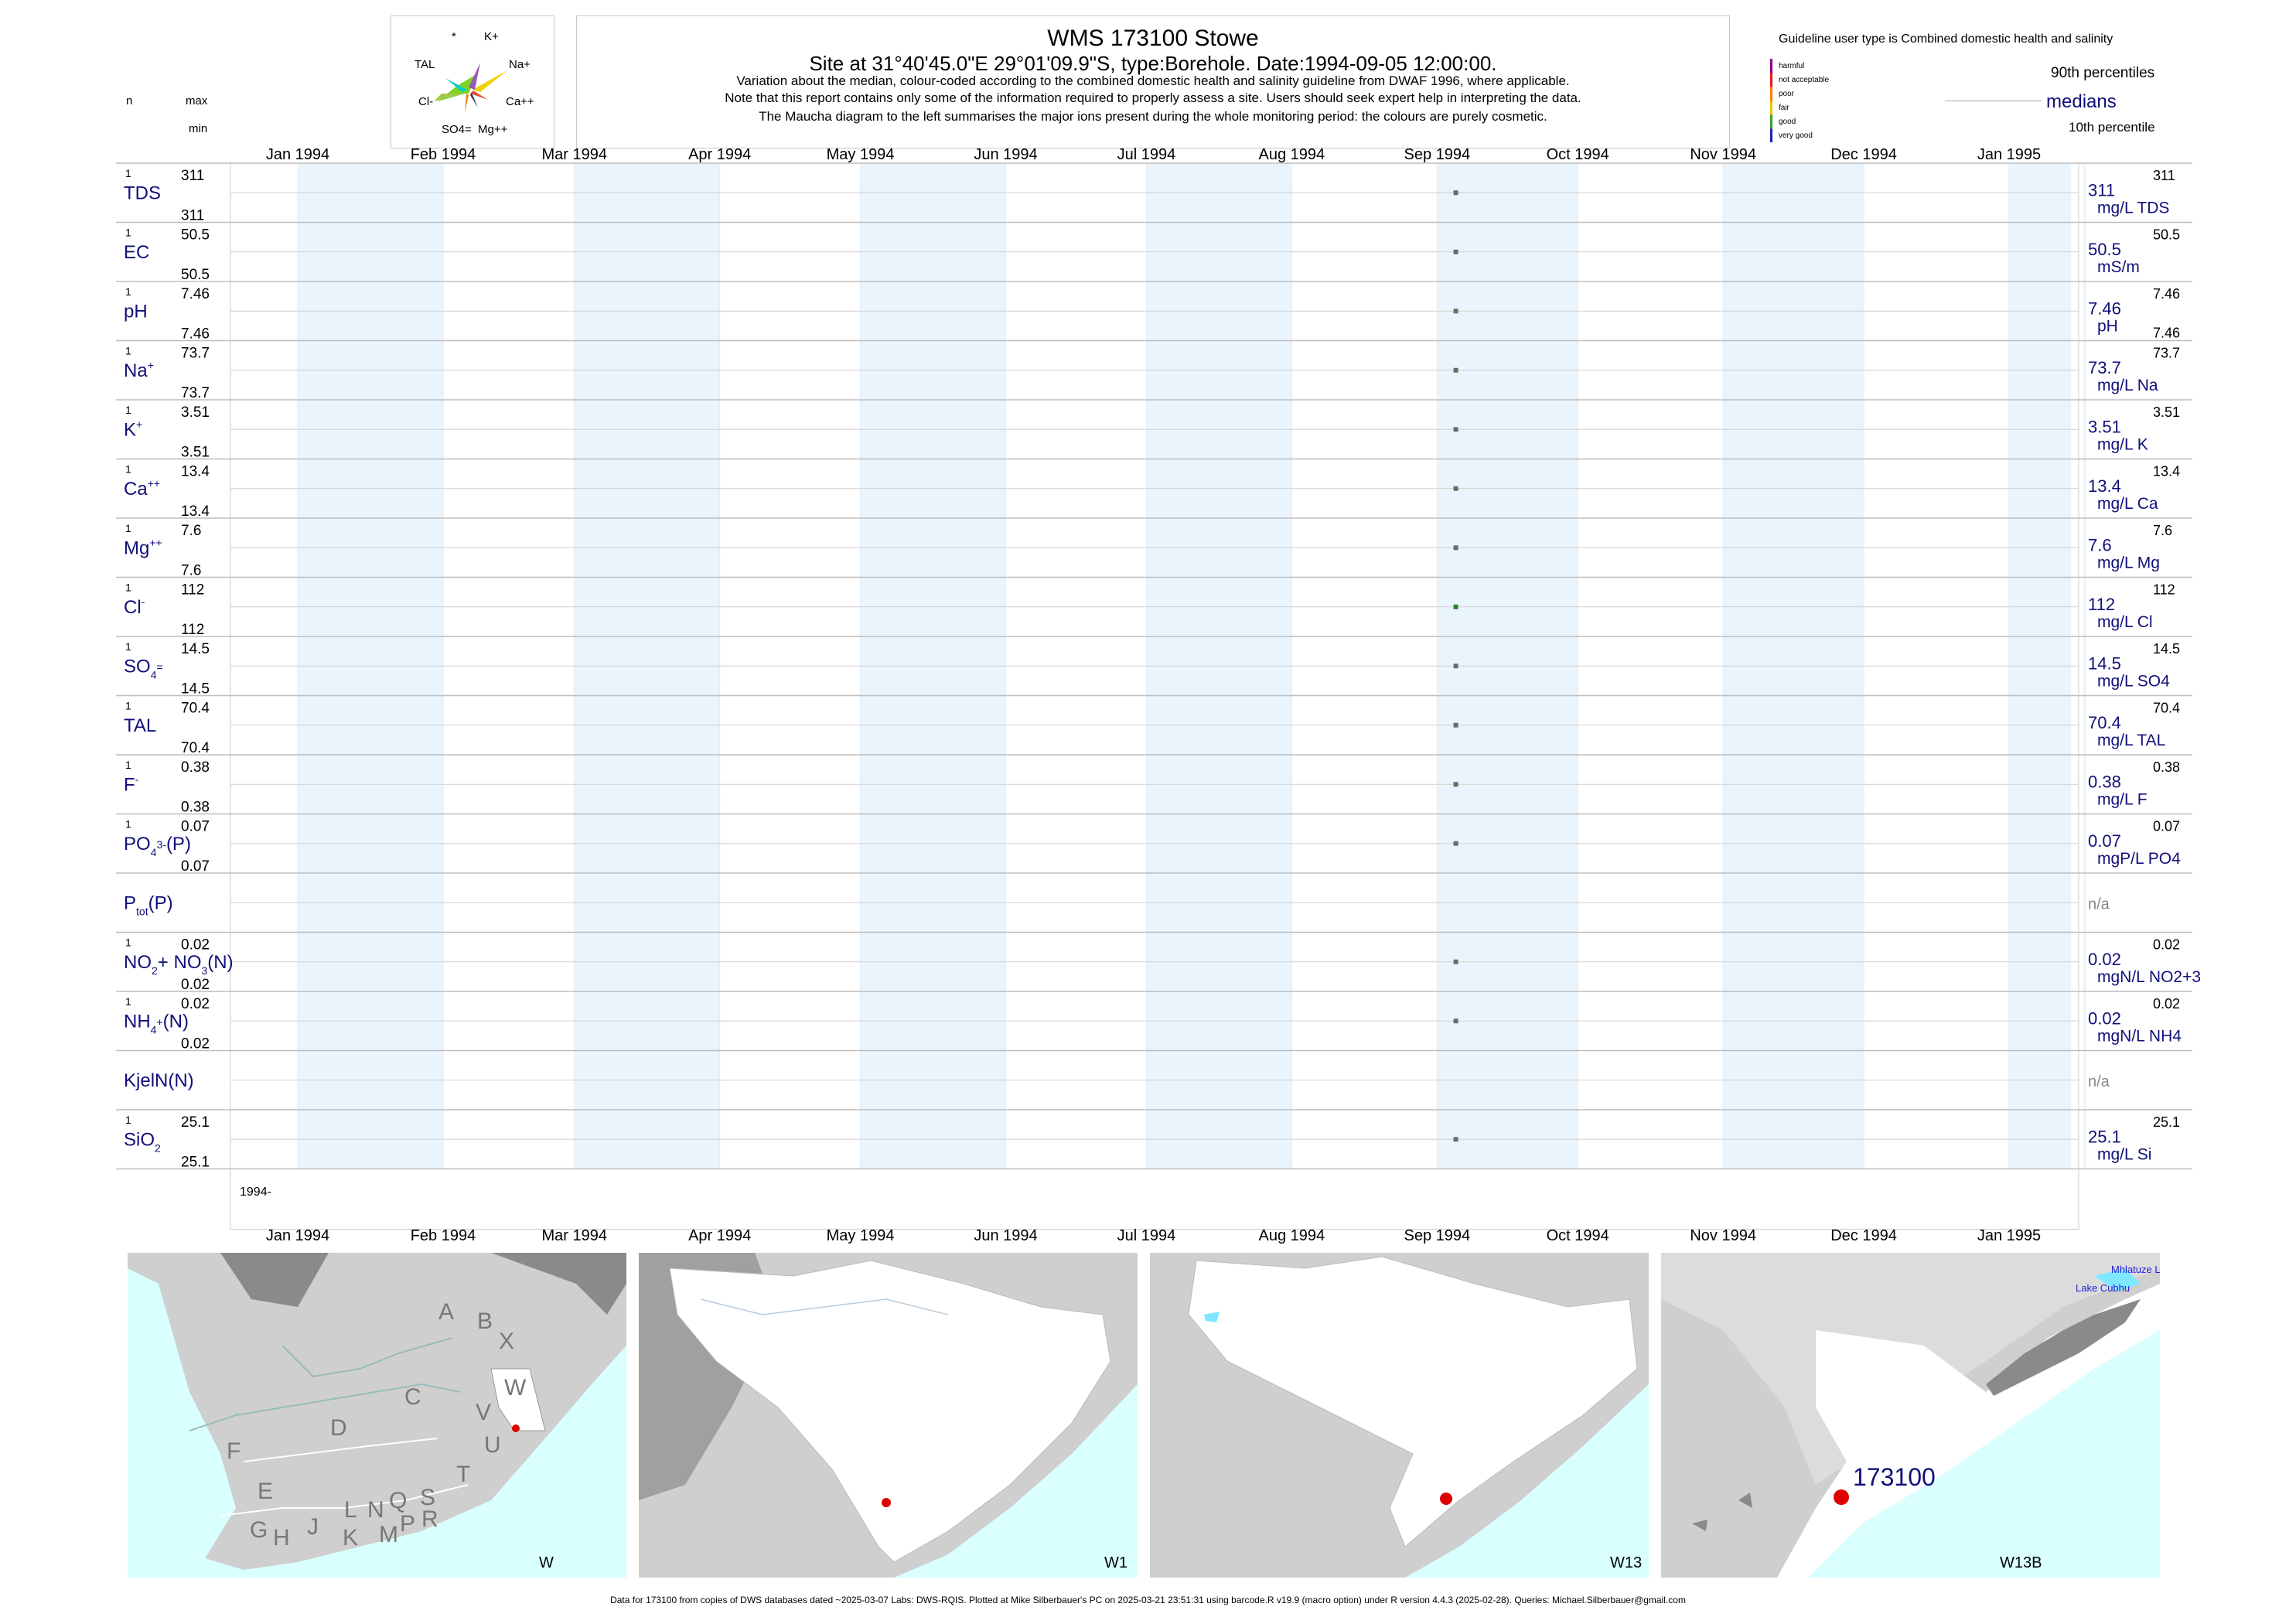 The image size is (2296, 1624). What do you see at coordinates (195, 649) in the screenshot?
I see `row-max: 14.5` at bounding box center [195, 649].